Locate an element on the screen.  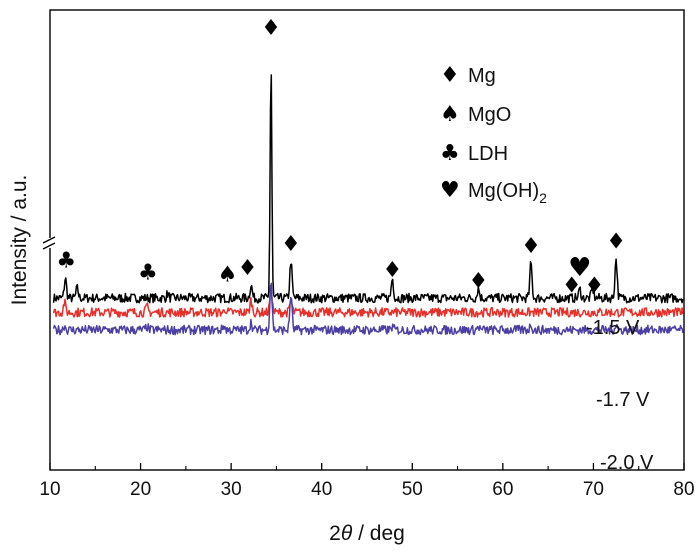
legend-label-mg: Mg is located at coordinates (482, 76).